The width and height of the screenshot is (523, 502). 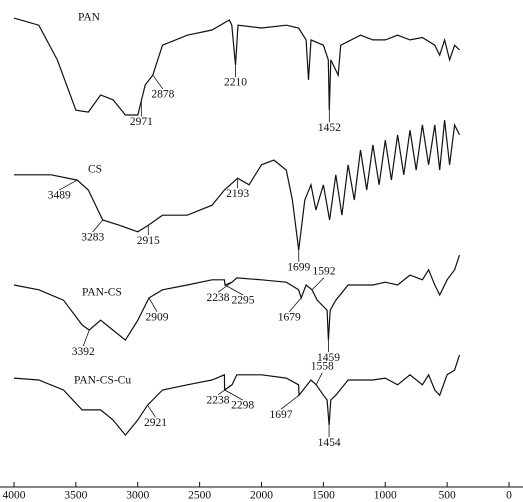 What do you see at coordinates (155, 423) in the screenshot?
I see `peak-label: 2921` at bounding box center [155, 423].